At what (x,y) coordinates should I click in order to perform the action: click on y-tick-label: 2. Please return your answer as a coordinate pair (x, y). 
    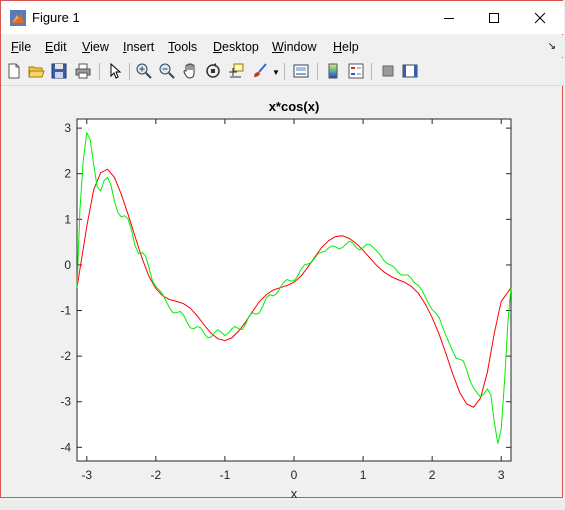
    Looking at the image, I should click on (67, 174).